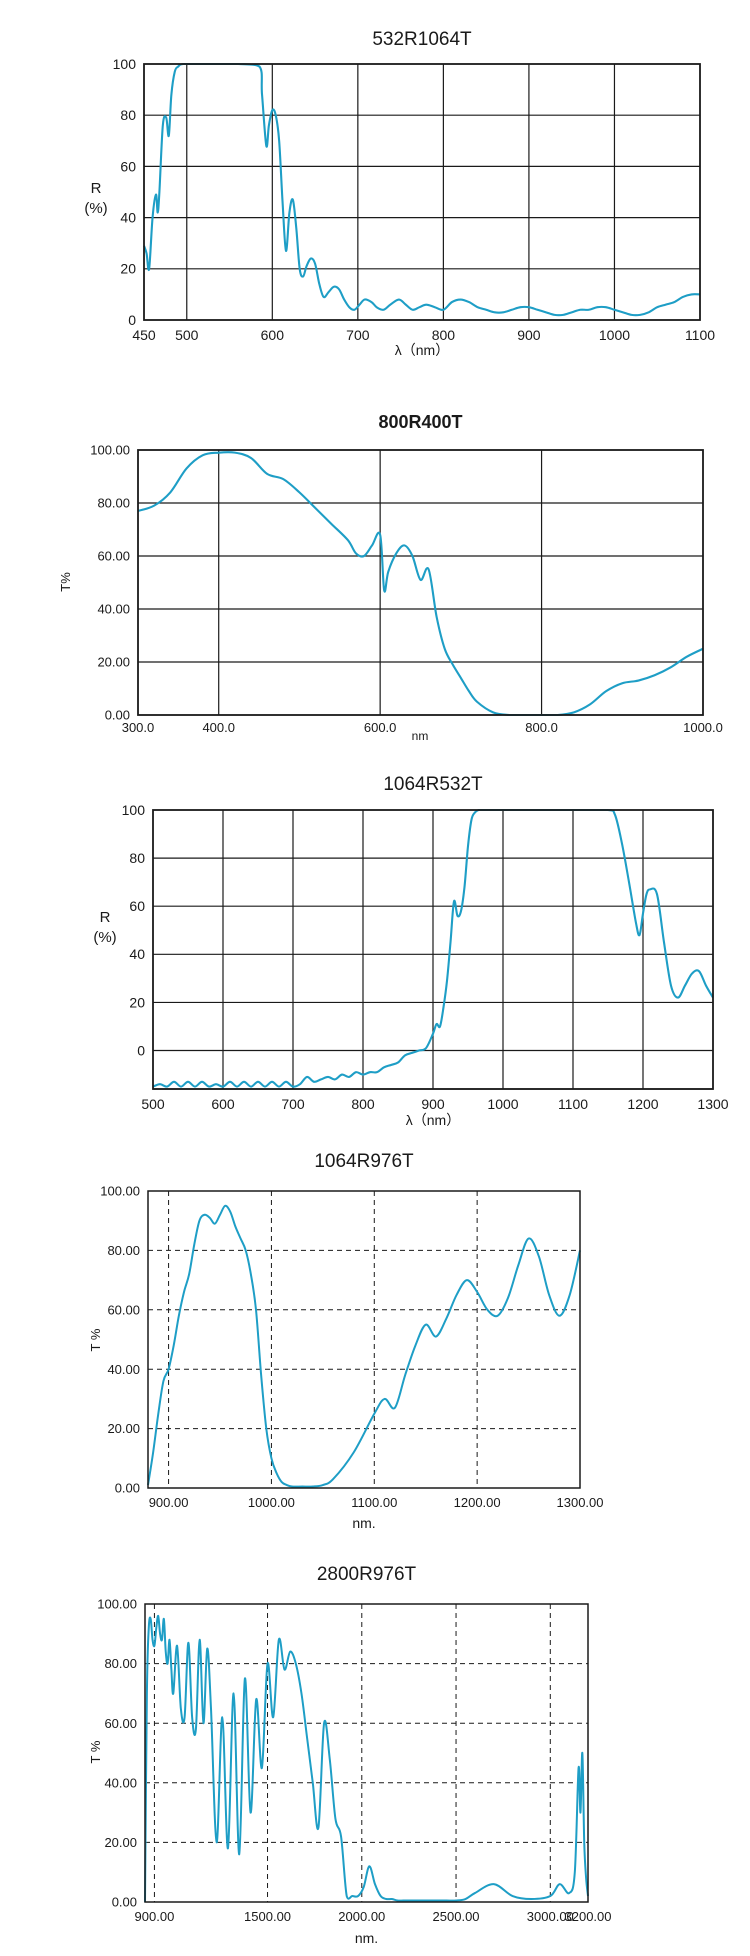  What do you see at coordinates (580, 1502) in the screenshot?
I see `x-tick-label: 1300.00` at bounding box center [580, 1502].